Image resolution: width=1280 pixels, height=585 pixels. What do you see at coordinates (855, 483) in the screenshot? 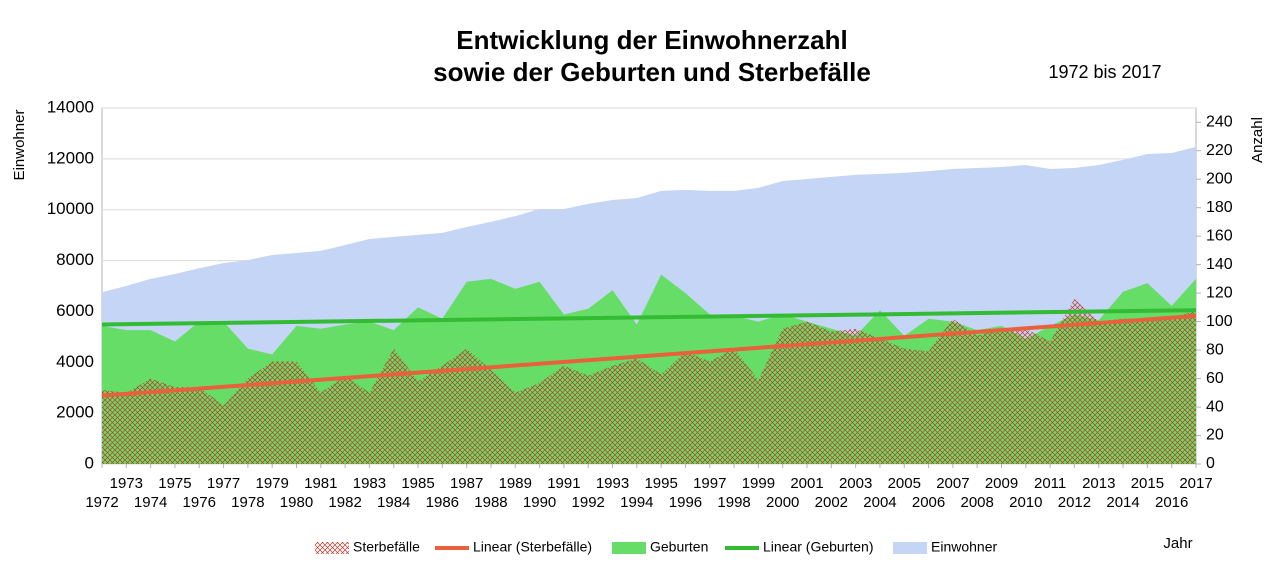
I see `x-tick-label: 2003` at bounding box center [855, 483].